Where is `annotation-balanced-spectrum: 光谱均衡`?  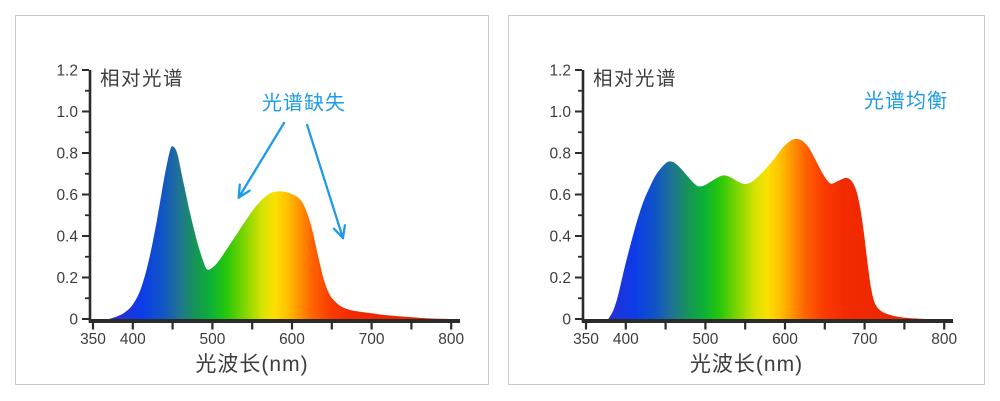 annotation-balanced-spectrum: 光谱均衡 is located at coordinates (906, 101).